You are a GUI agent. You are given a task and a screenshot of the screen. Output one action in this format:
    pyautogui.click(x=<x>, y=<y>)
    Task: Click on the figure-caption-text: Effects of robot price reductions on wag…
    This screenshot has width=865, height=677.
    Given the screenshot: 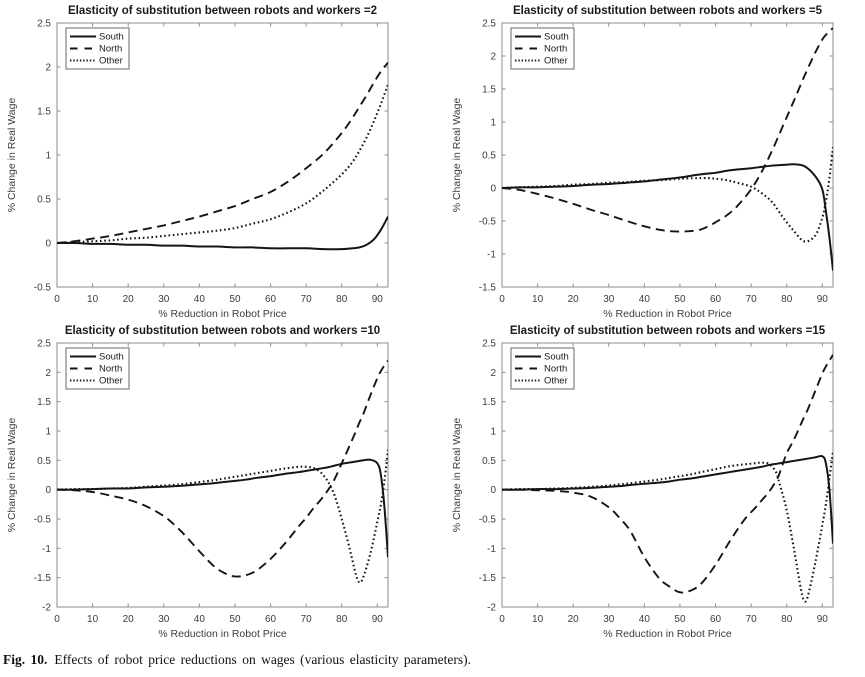 What is the action you would take?
    pyautogui.click(x=262, y=659)
    